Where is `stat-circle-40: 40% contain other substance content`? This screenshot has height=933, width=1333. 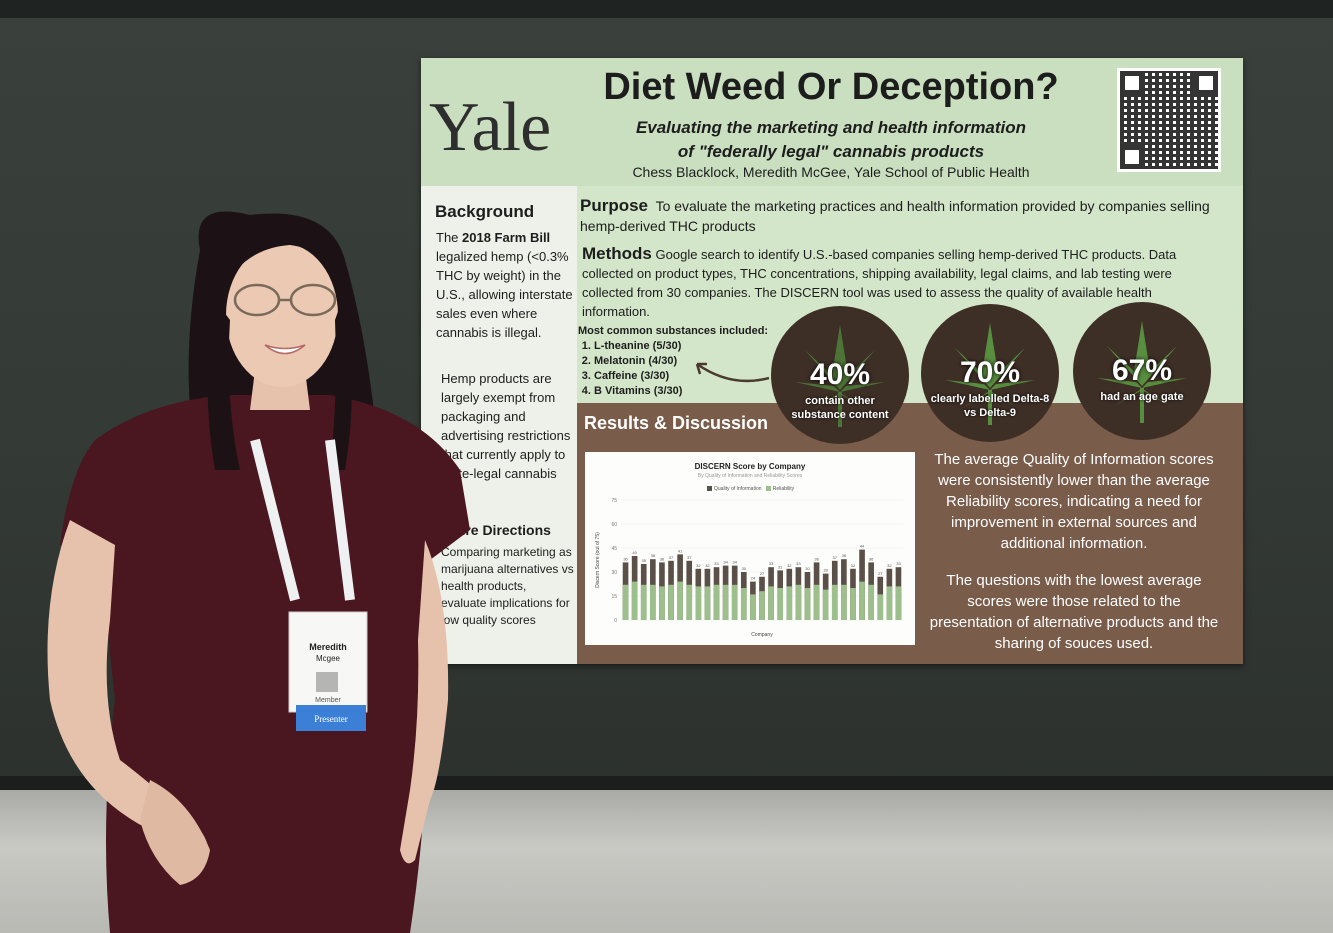
stat-circle-40: 40% contain other substance content is located at coordinates (840, 375).